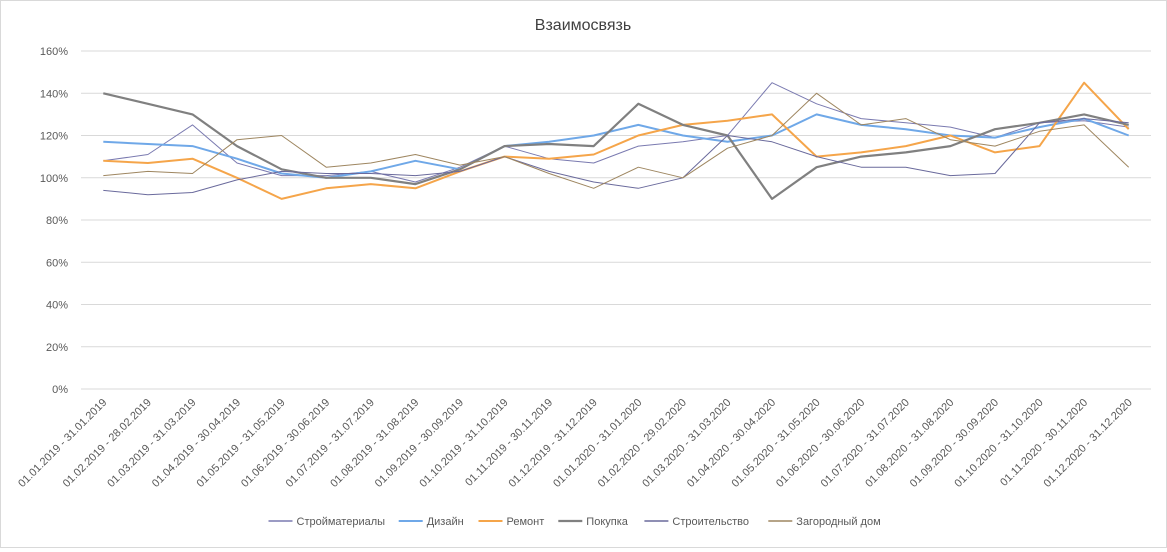 The height and width of the screenshot is (552, 1167). Describe the element at coordinates (526, 522) in the screenshot. I see `legend-label: Ремонт` at that location.